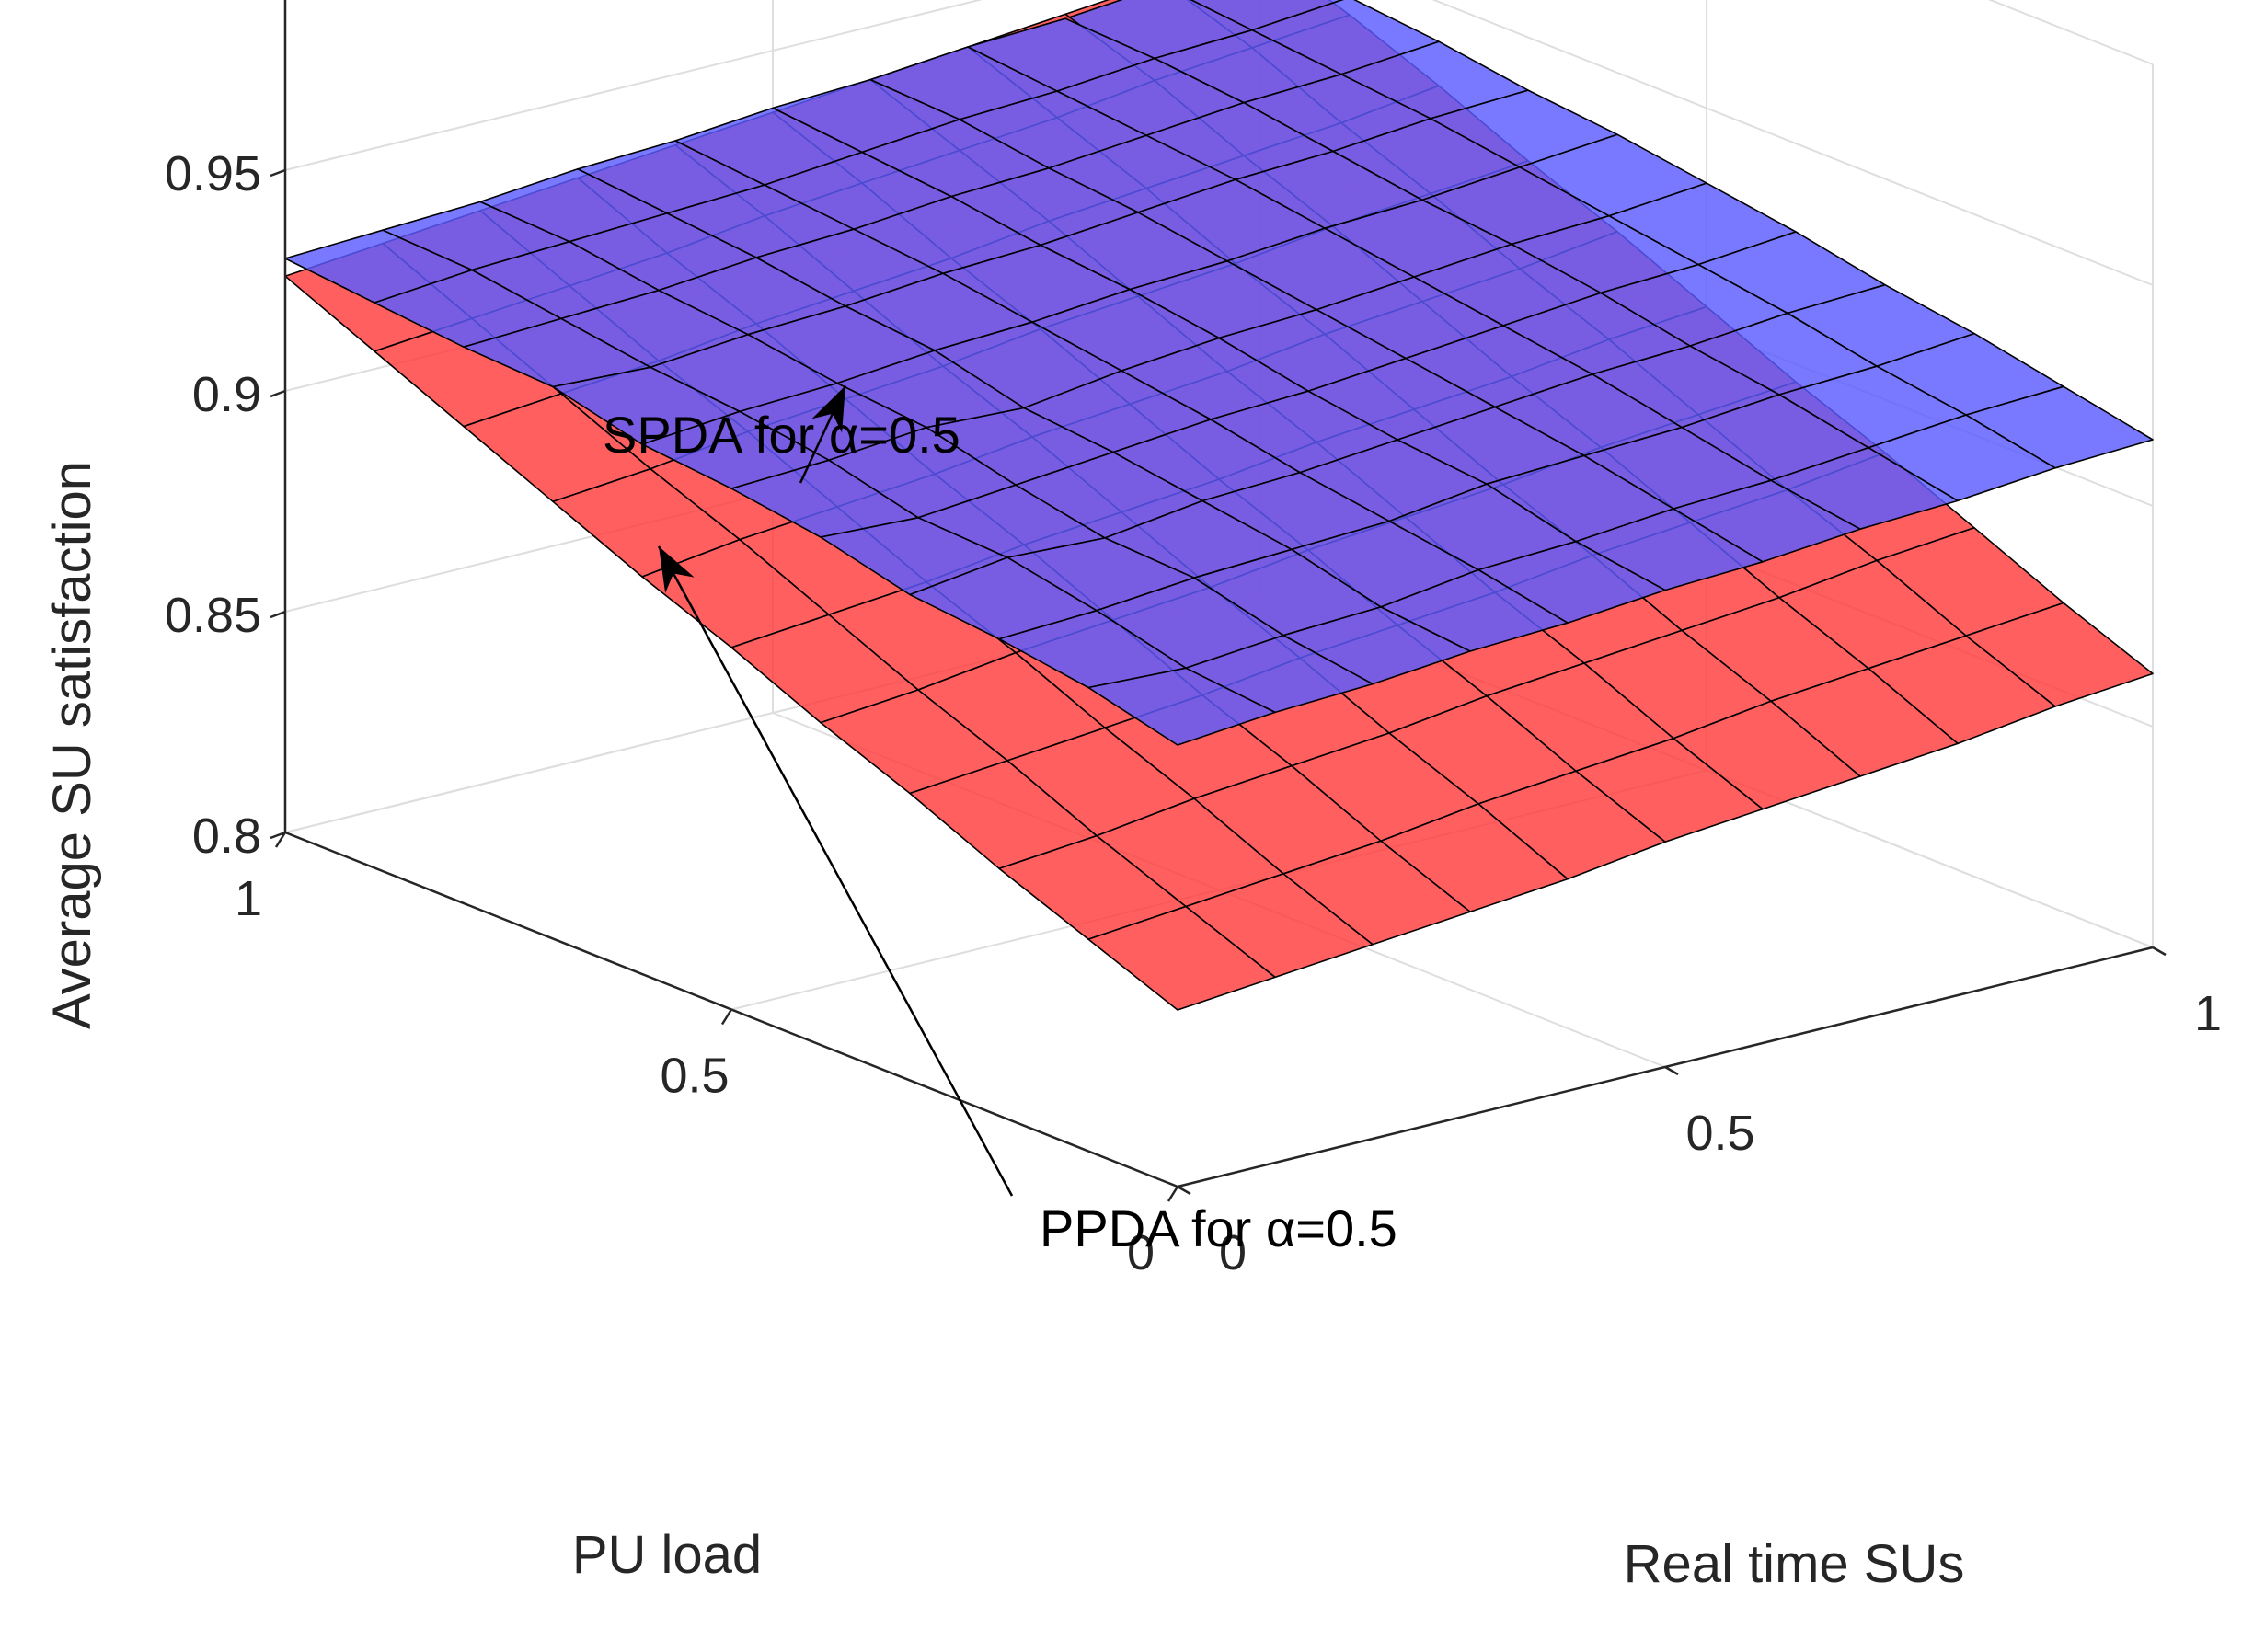 The width and height of the screenshot is (2265, 1652). What do you see at coordinates (72, 745) in the screenshot?
I see `z-axis-title: Average SU satisfaction` at bounding box center [72, 745].